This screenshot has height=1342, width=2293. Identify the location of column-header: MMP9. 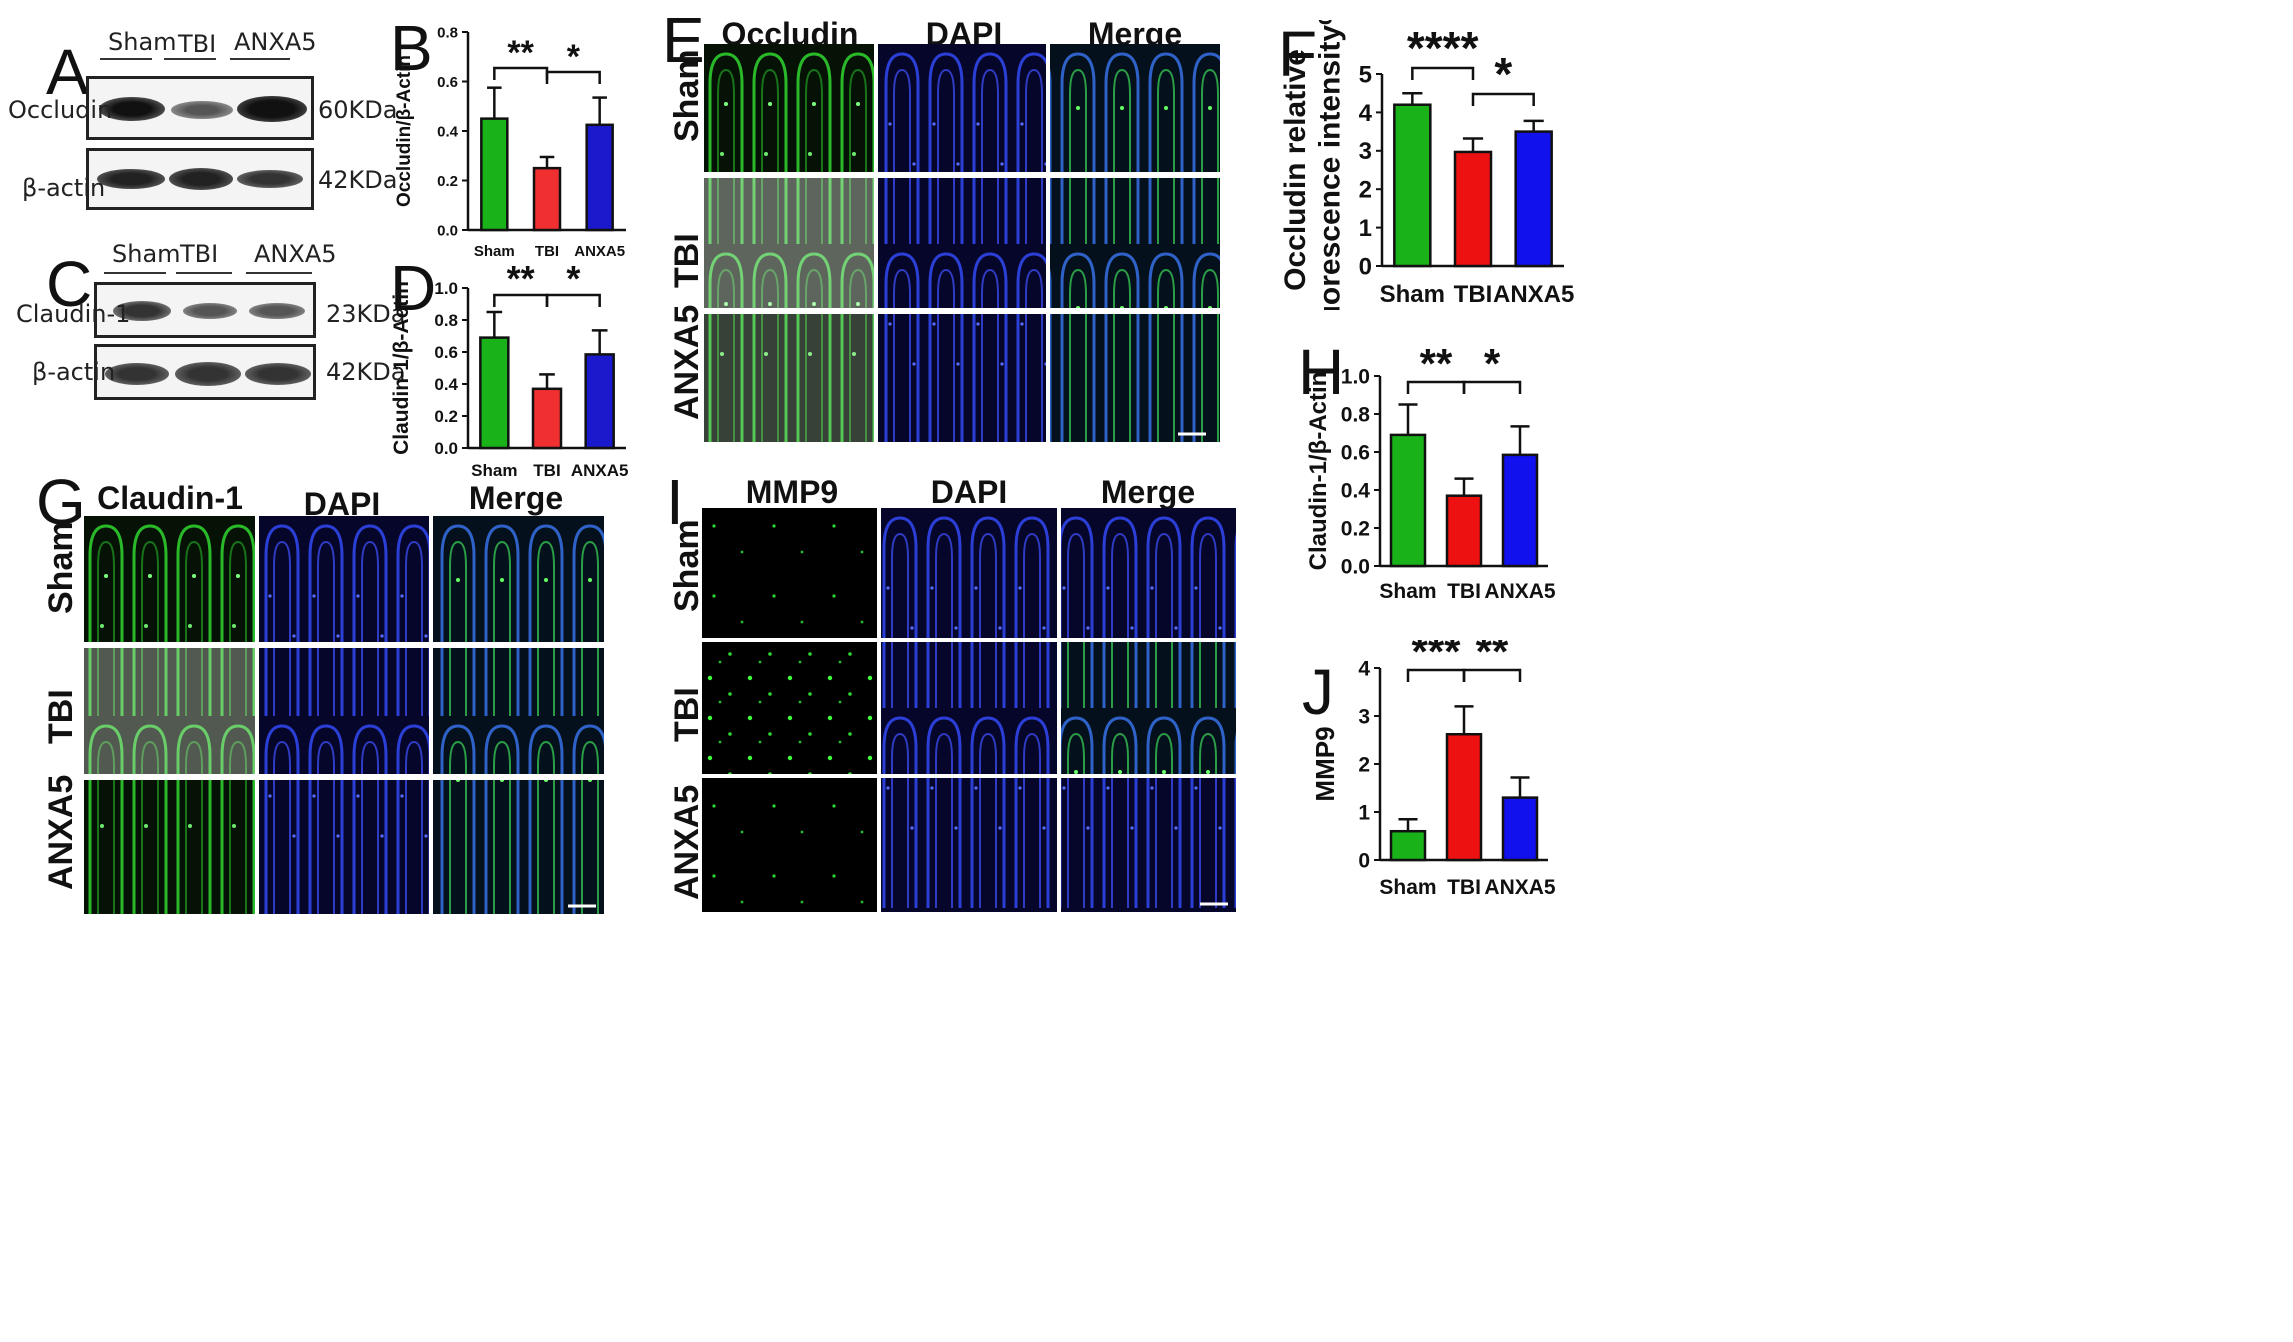
(792, 492).